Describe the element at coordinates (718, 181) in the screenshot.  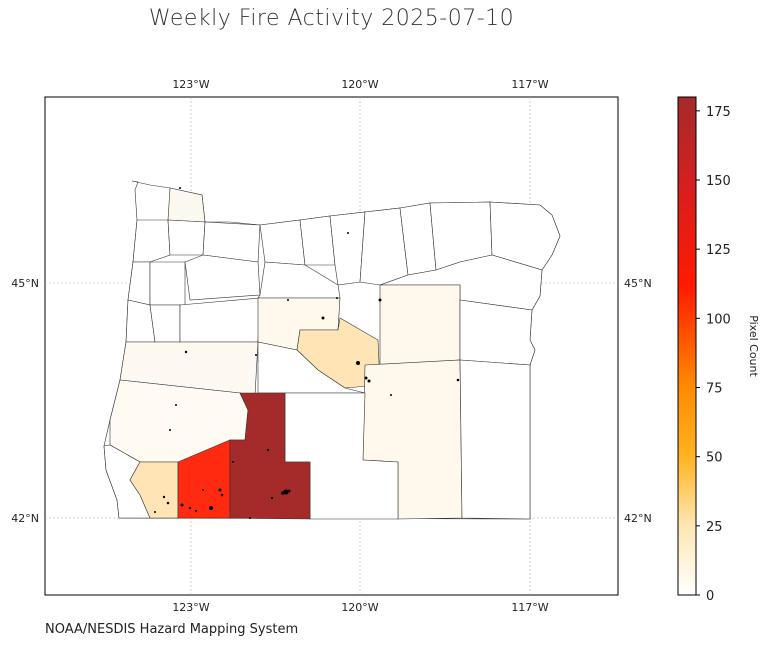
I see `colorbar-tick-label: 150` at that location.